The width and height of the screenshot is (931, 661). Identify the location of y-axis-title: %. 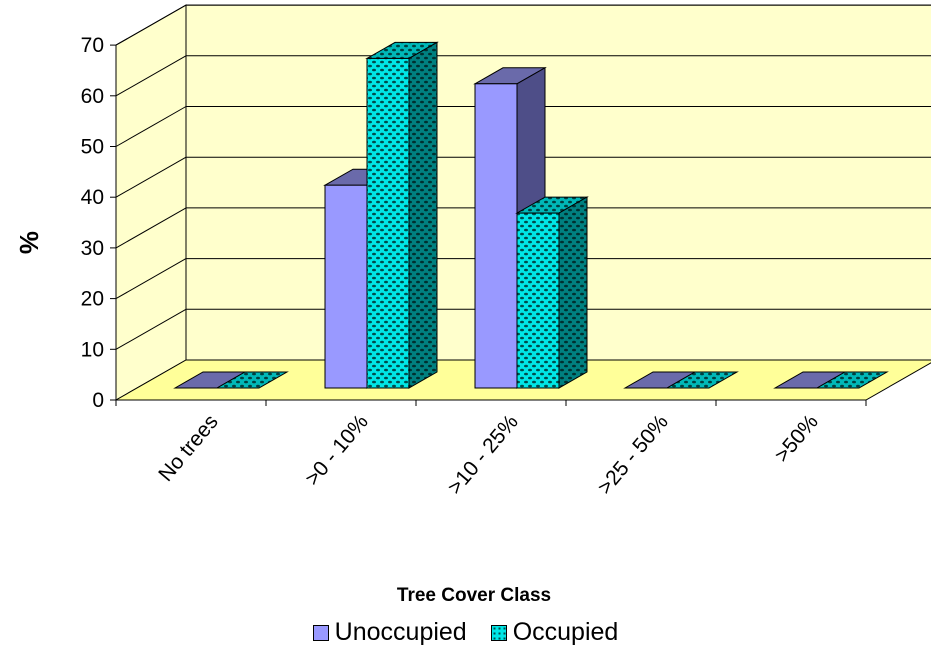
(29, 242).